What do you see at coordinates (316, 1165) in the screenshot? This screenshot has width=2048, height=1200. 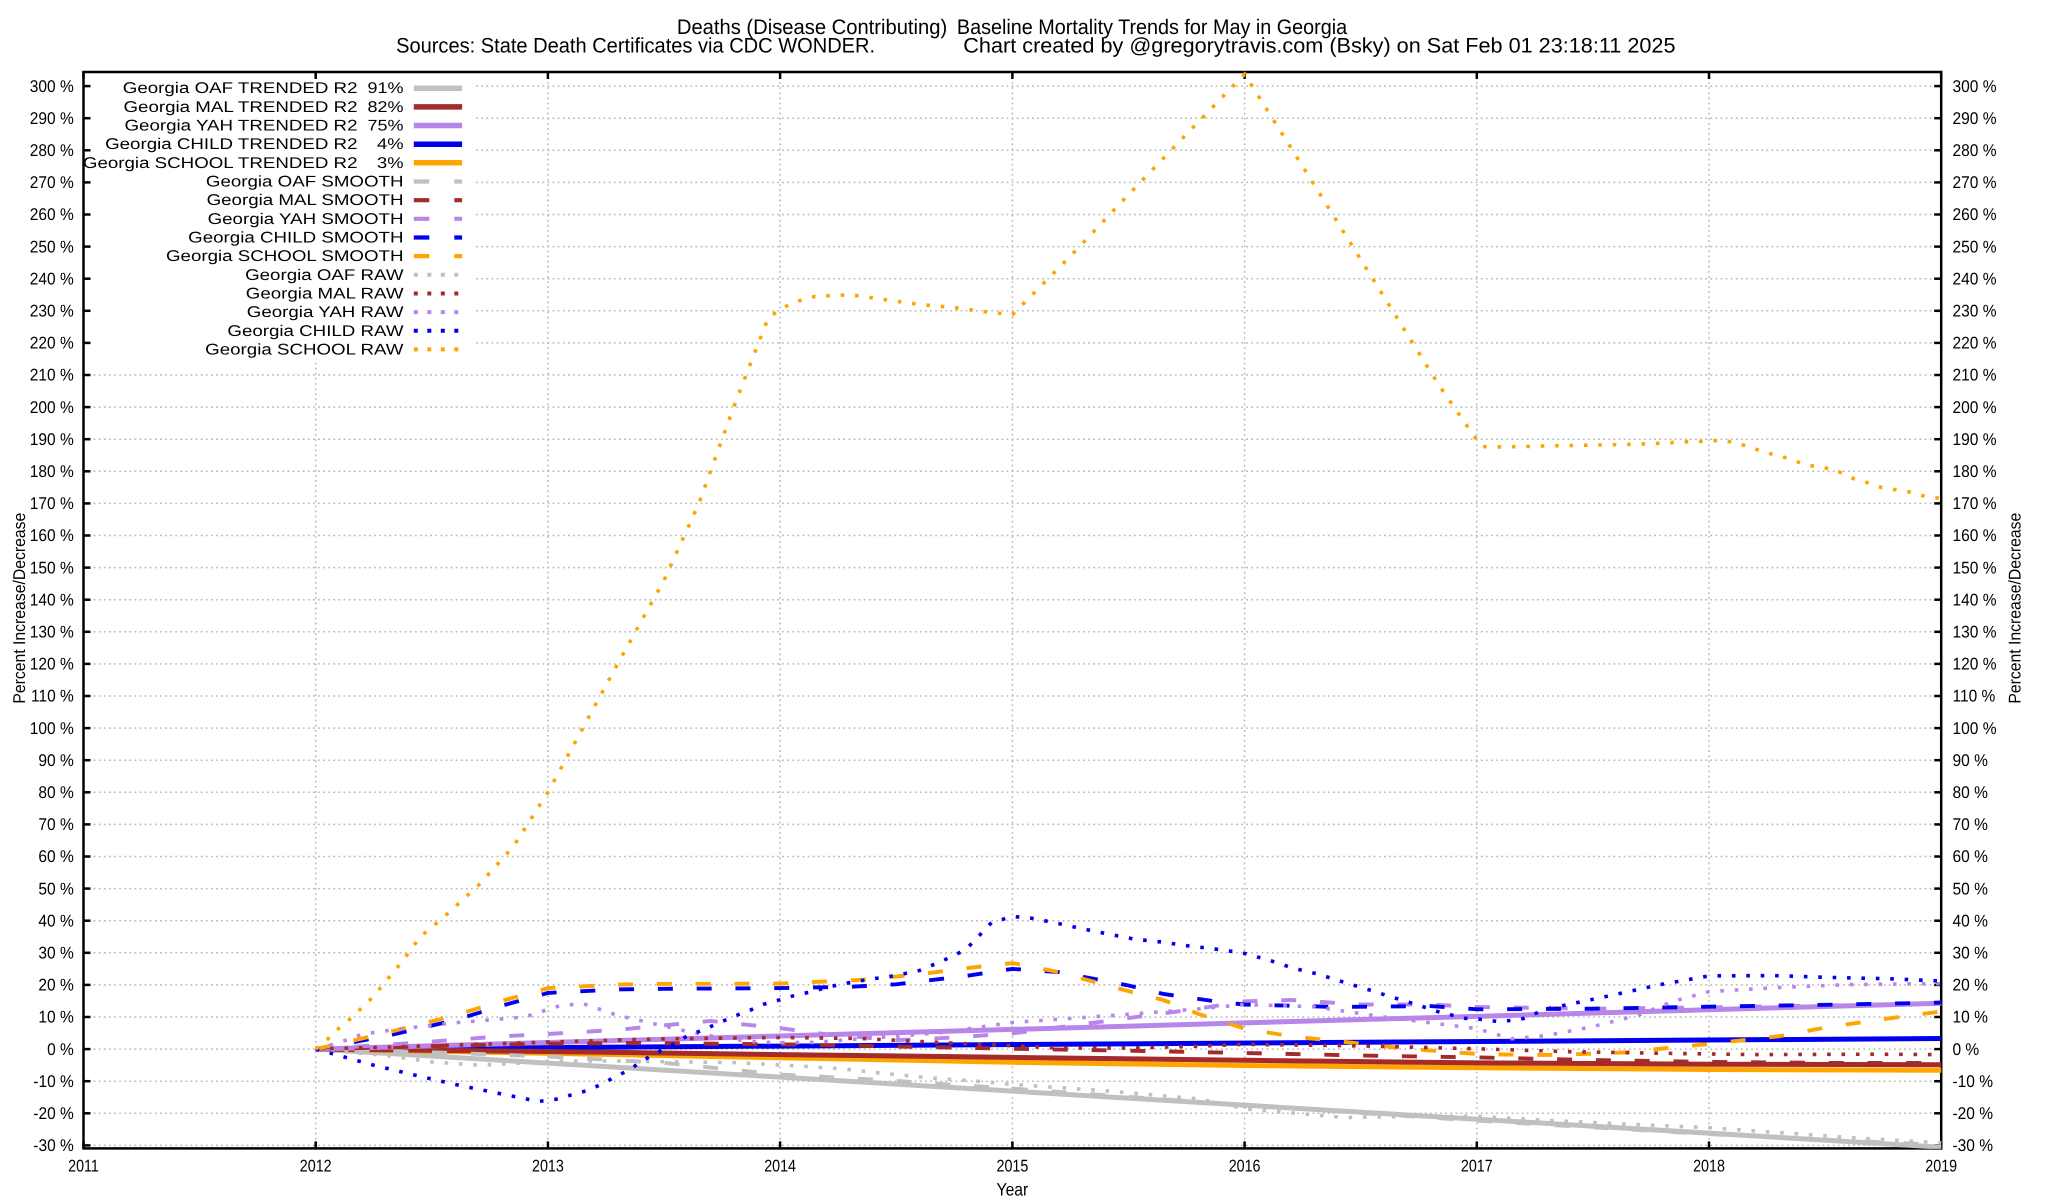 I see `svg-text: 2012` at bounding box center [316, 1165].